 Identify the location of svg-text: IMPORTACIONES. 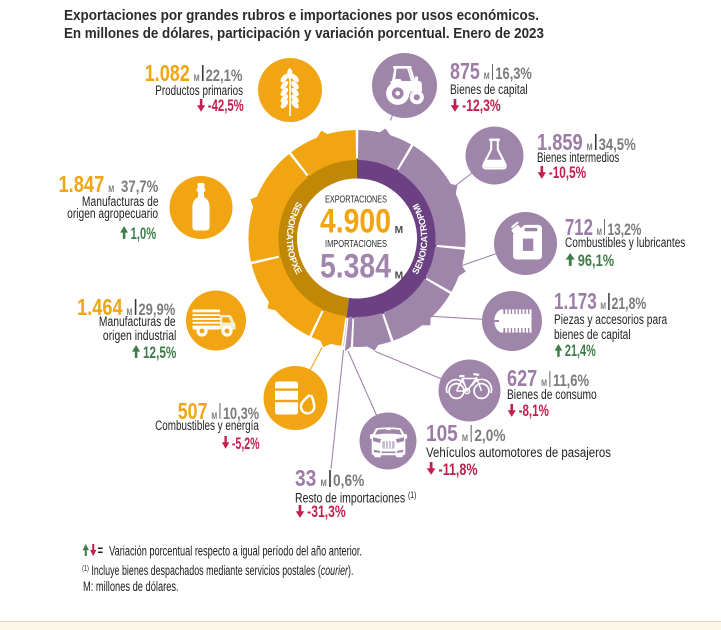
(356, 244).